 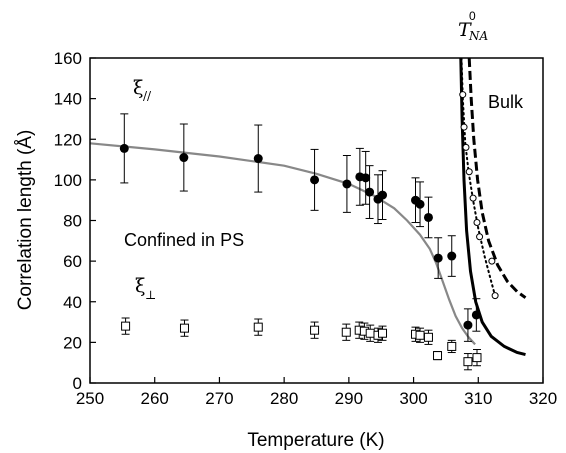 What do you see at coordinates (68, 180) in the screenshot?
I see `y-tick-label: 100` at bounding box center [68, 180].